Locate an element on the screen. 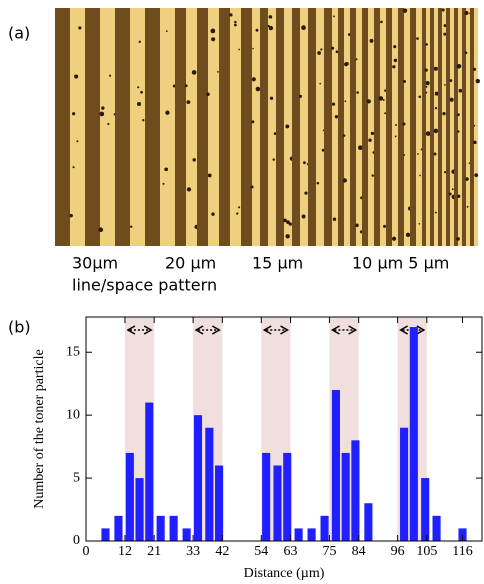  y-tick-label: 15 is located at coordinates (73, 351).